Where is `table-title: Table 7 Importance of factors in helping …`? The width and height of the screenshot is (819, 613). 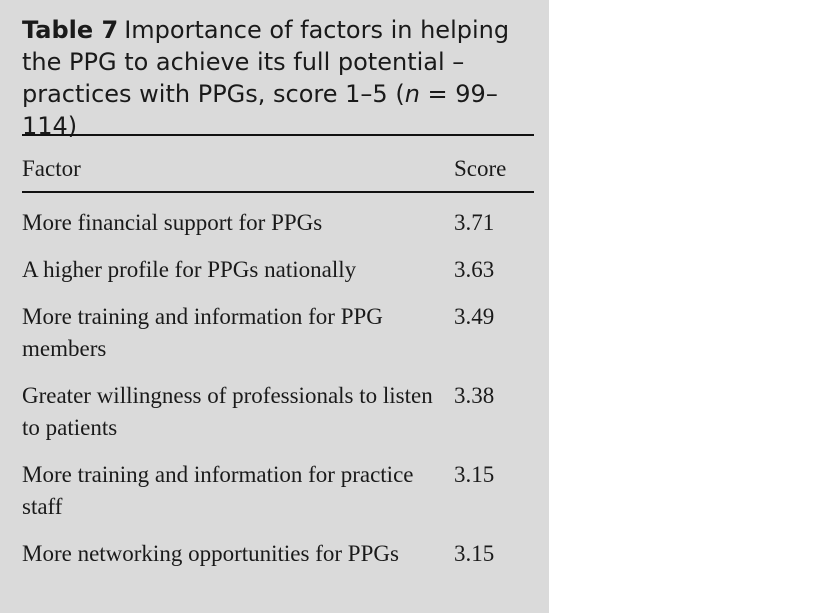 table-title: Table 7 Importance of factors in helping … is located at coordinates (277, 78).